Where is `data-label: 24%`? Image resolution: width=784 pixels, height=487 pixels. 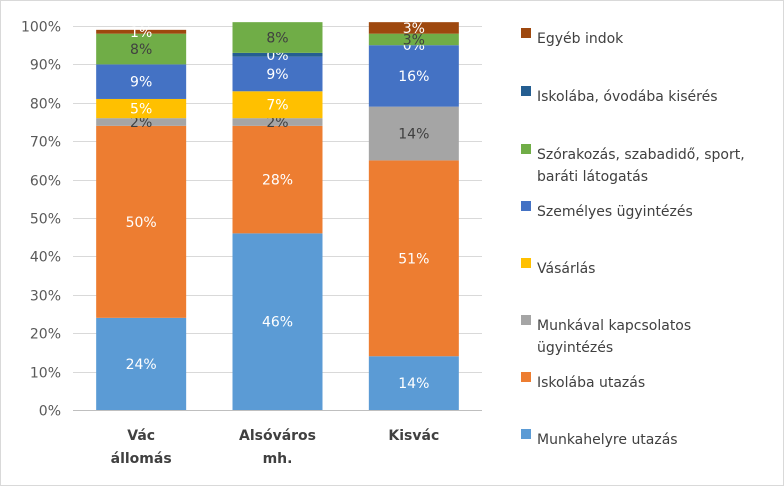
data-label: 24% is located at coordinates (141, 365).